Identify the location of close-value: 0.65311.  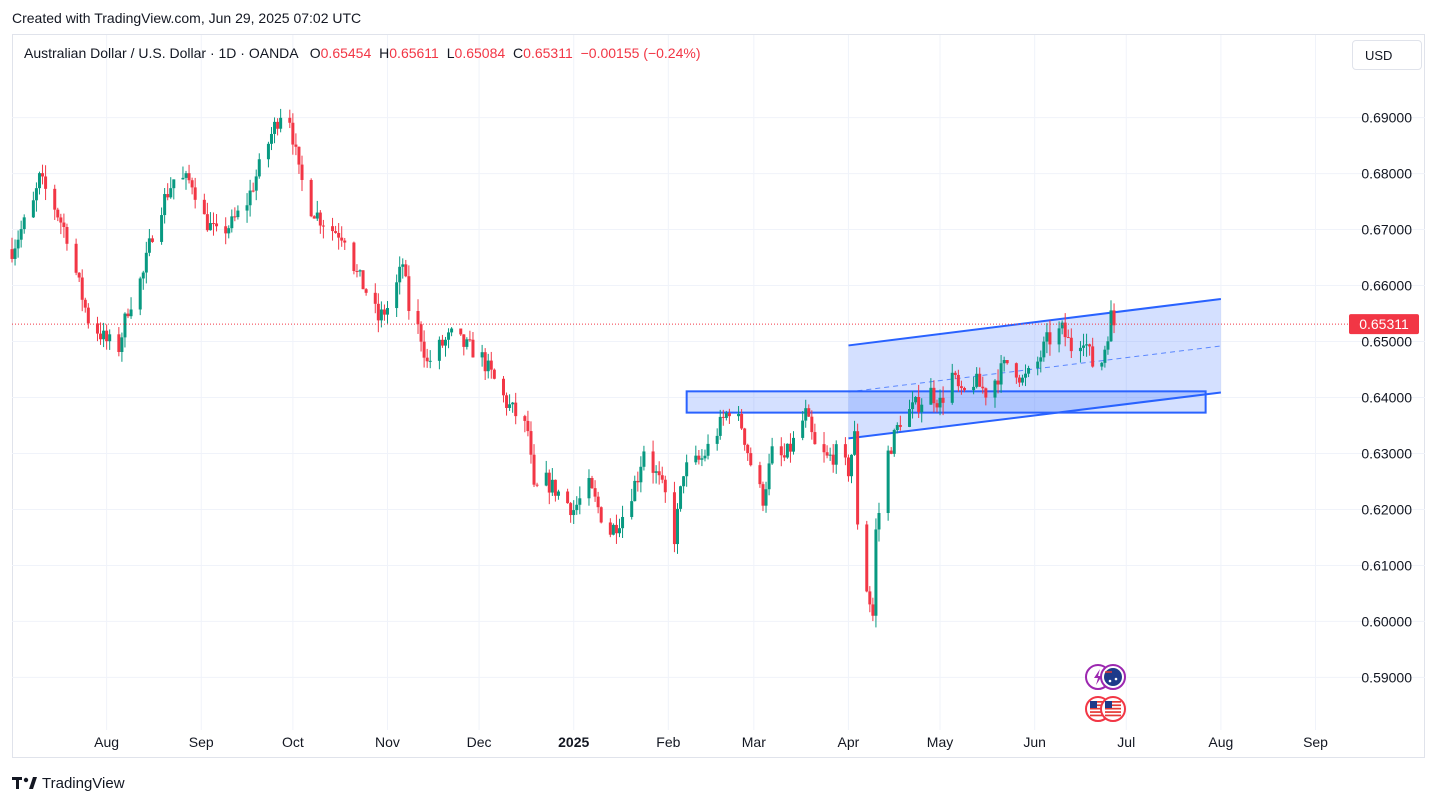
(548, 53).